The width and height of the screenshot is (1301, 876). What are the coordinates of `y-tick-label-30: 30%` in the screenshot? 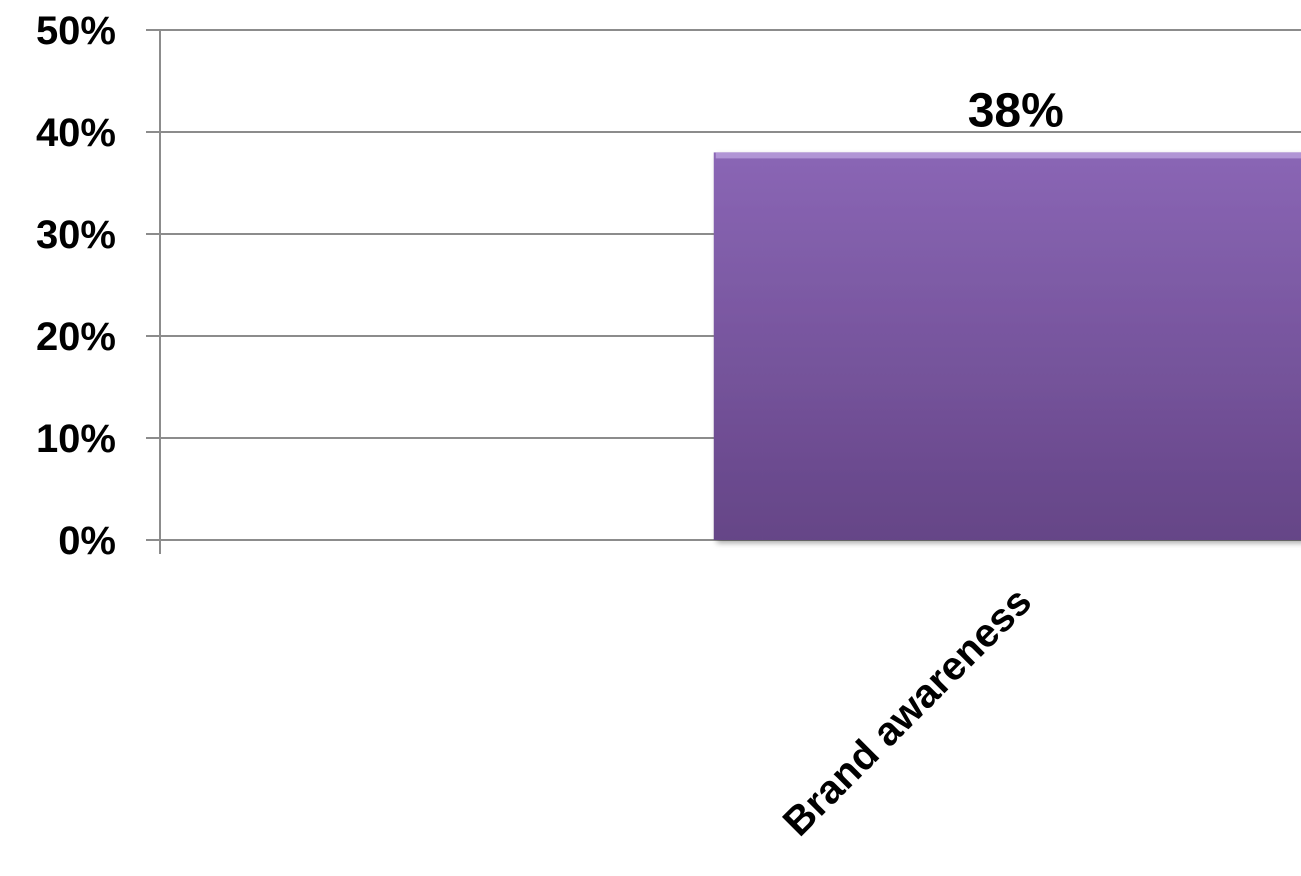 It's located at (76, 235).